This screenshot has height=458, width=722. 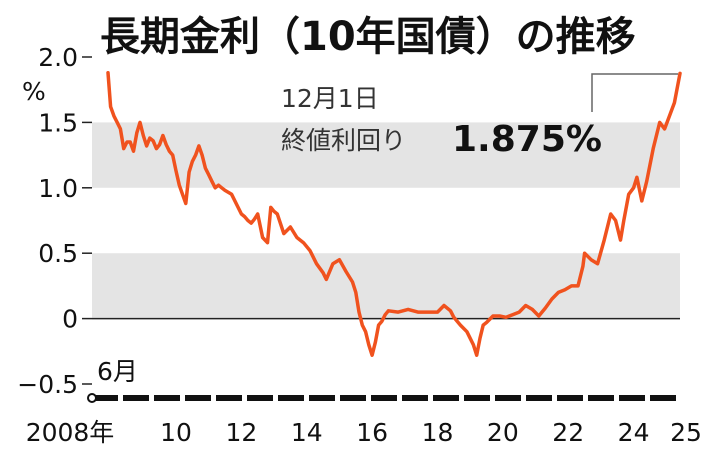 I want to click on x-tick-label: 16, so click(x=372, y=432).